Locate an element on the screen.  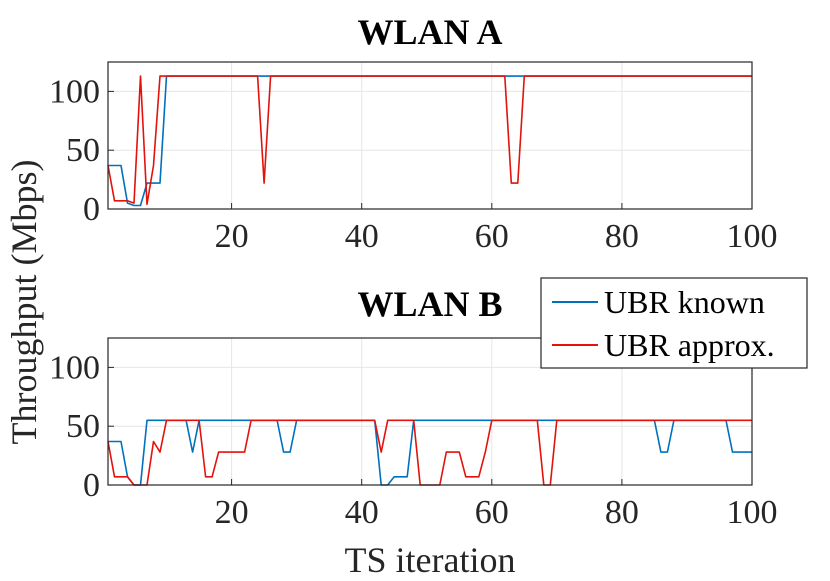
legend: UBR known UBR approx. is located at coordinates (674, 323).